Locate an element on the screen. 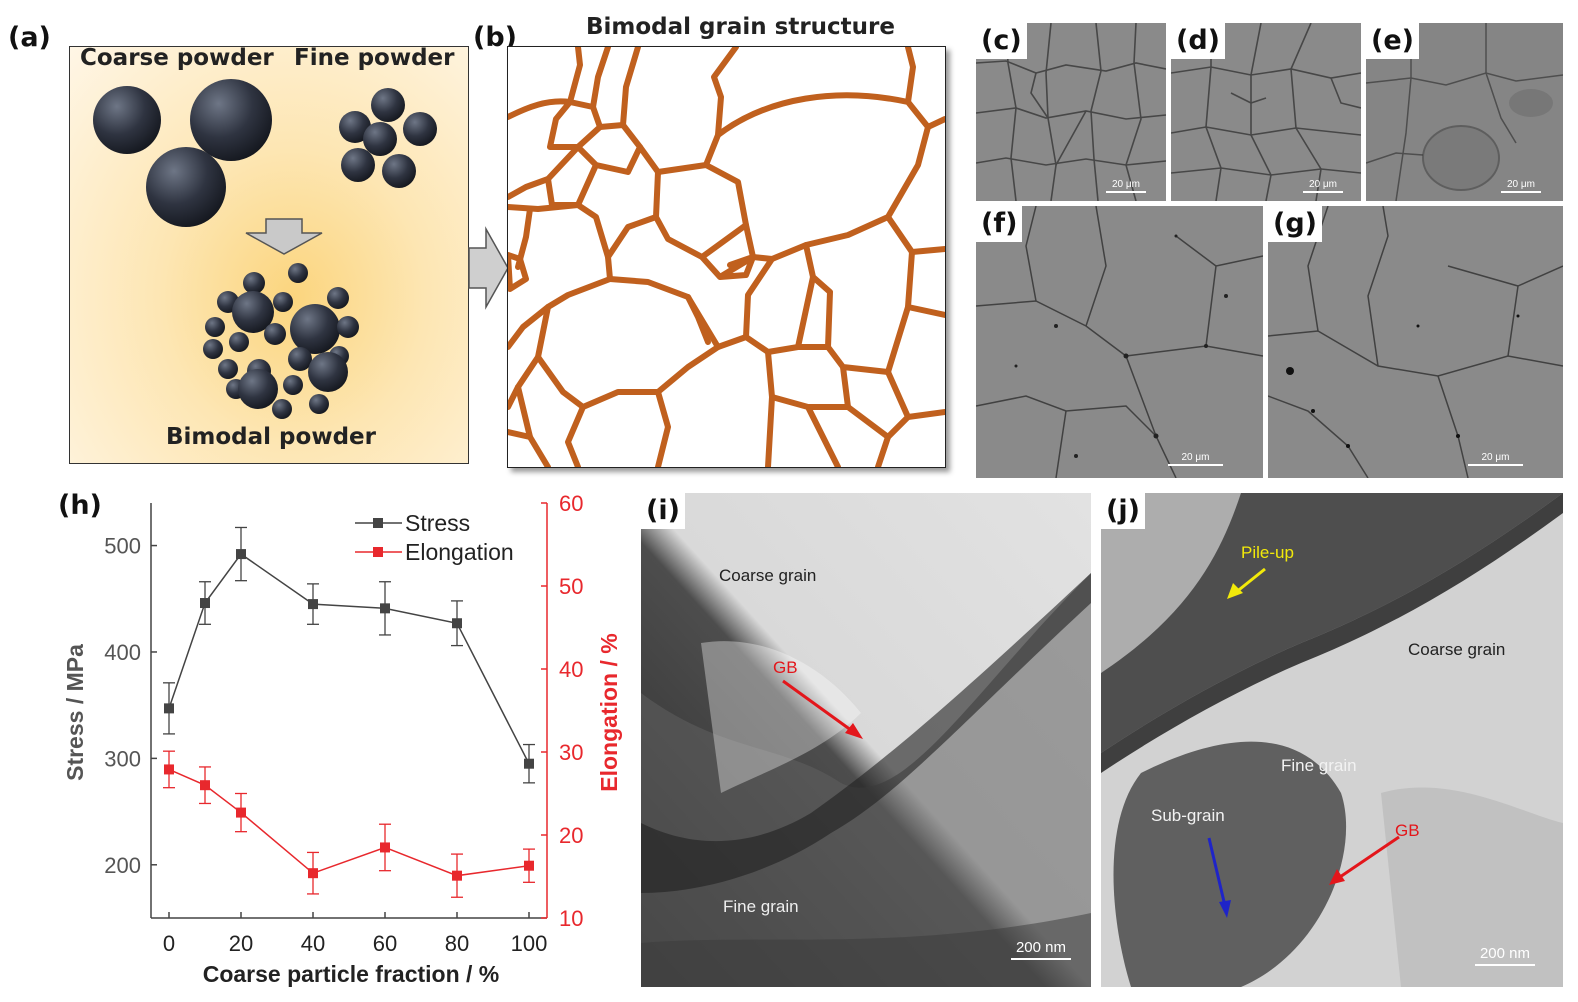  panel-c-label: (c) is located at coordinates (1001, 41).